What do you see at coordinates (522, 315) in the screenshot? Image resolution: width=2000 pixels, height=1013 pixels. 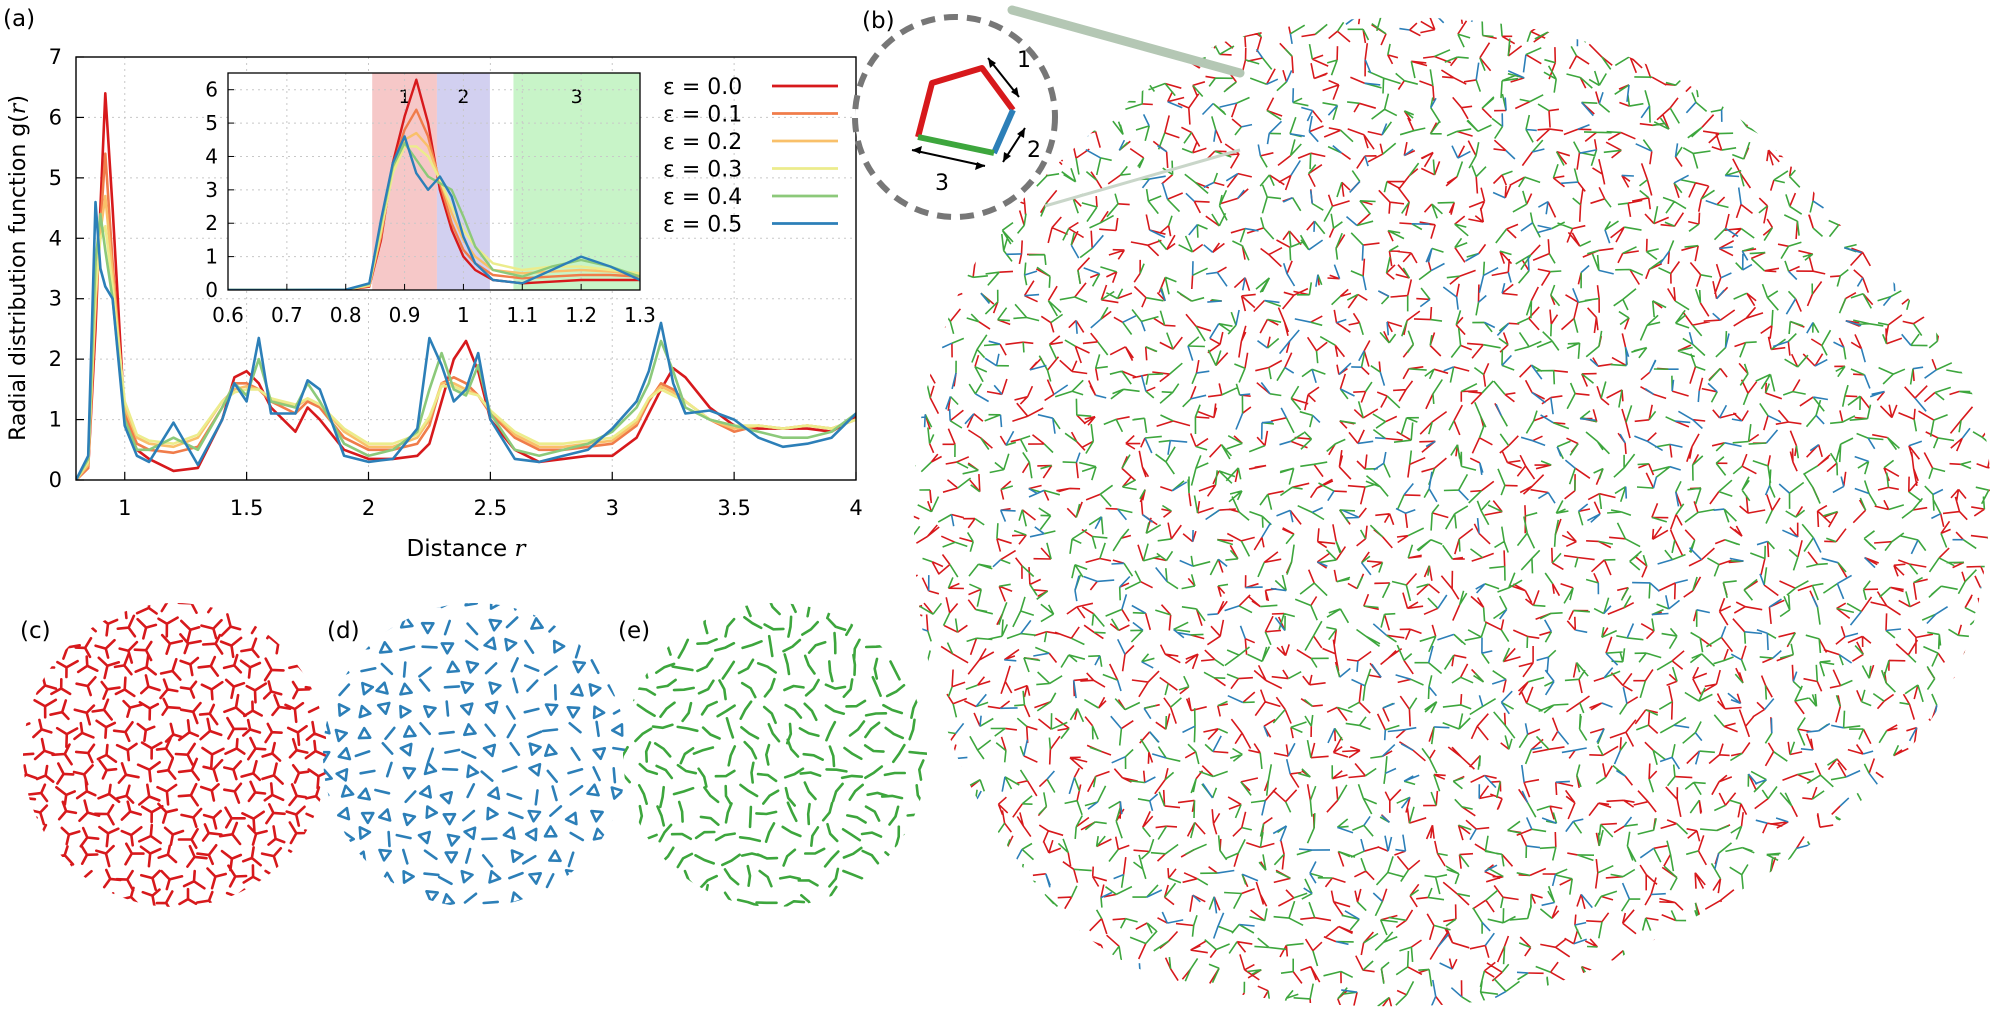 I see `inset-tick-label-x: 1.1` at bounding box center [522, 315].